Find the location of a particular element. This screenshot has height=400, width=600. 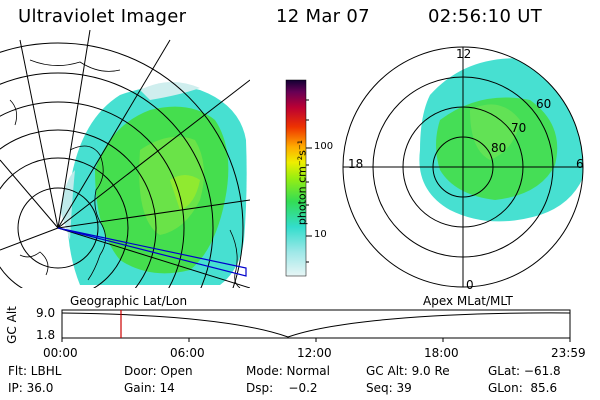

colorbar-tick-10: 10 is located at coordinates (320, 234).